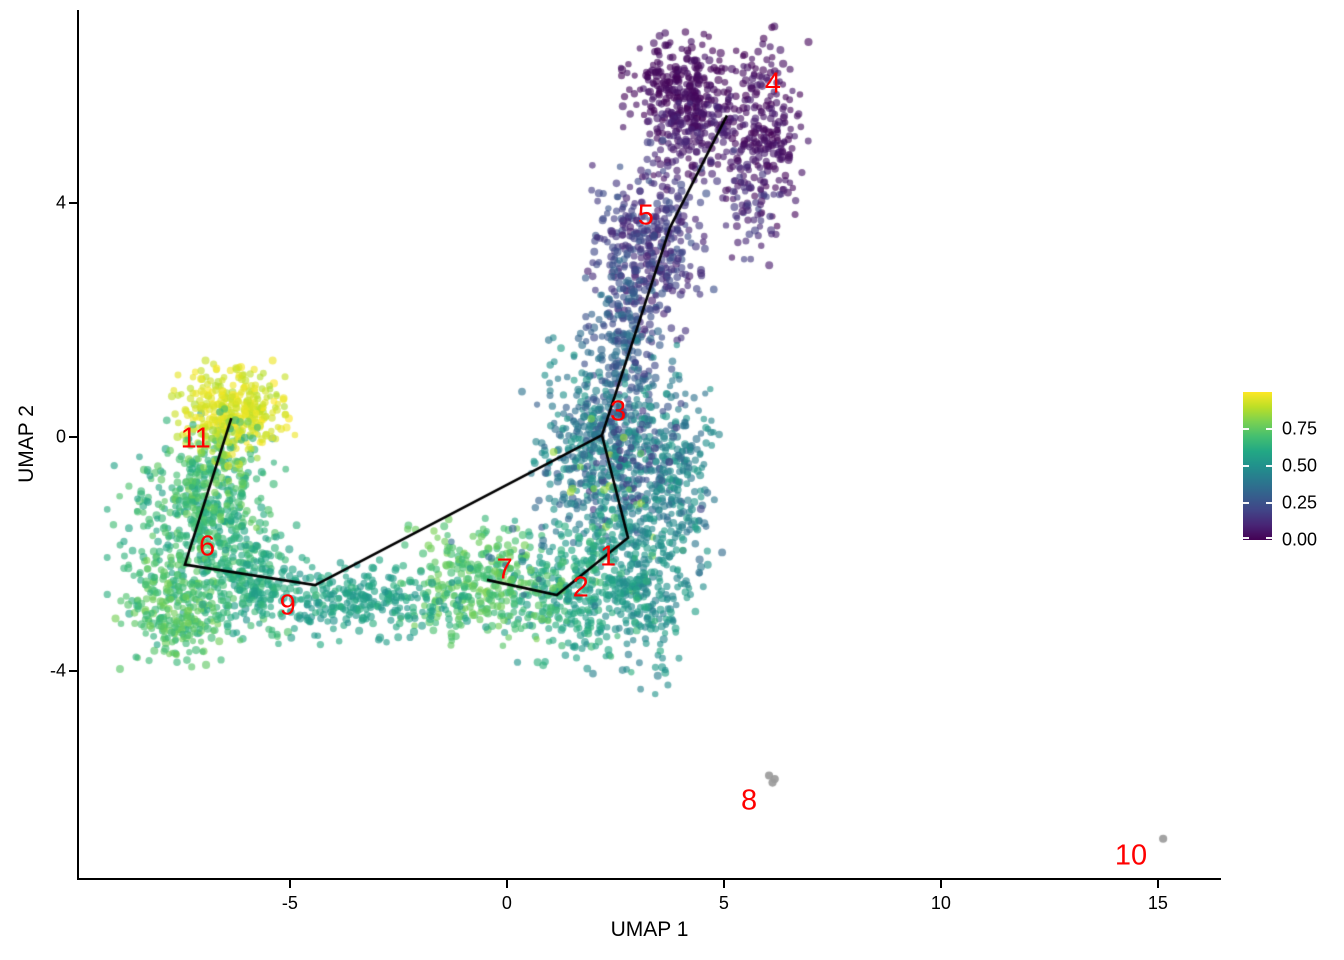 Image resolution: width=1344 pixels, height=960 pixels. I want to click on y-tick-label: 4, so click(60, 202).